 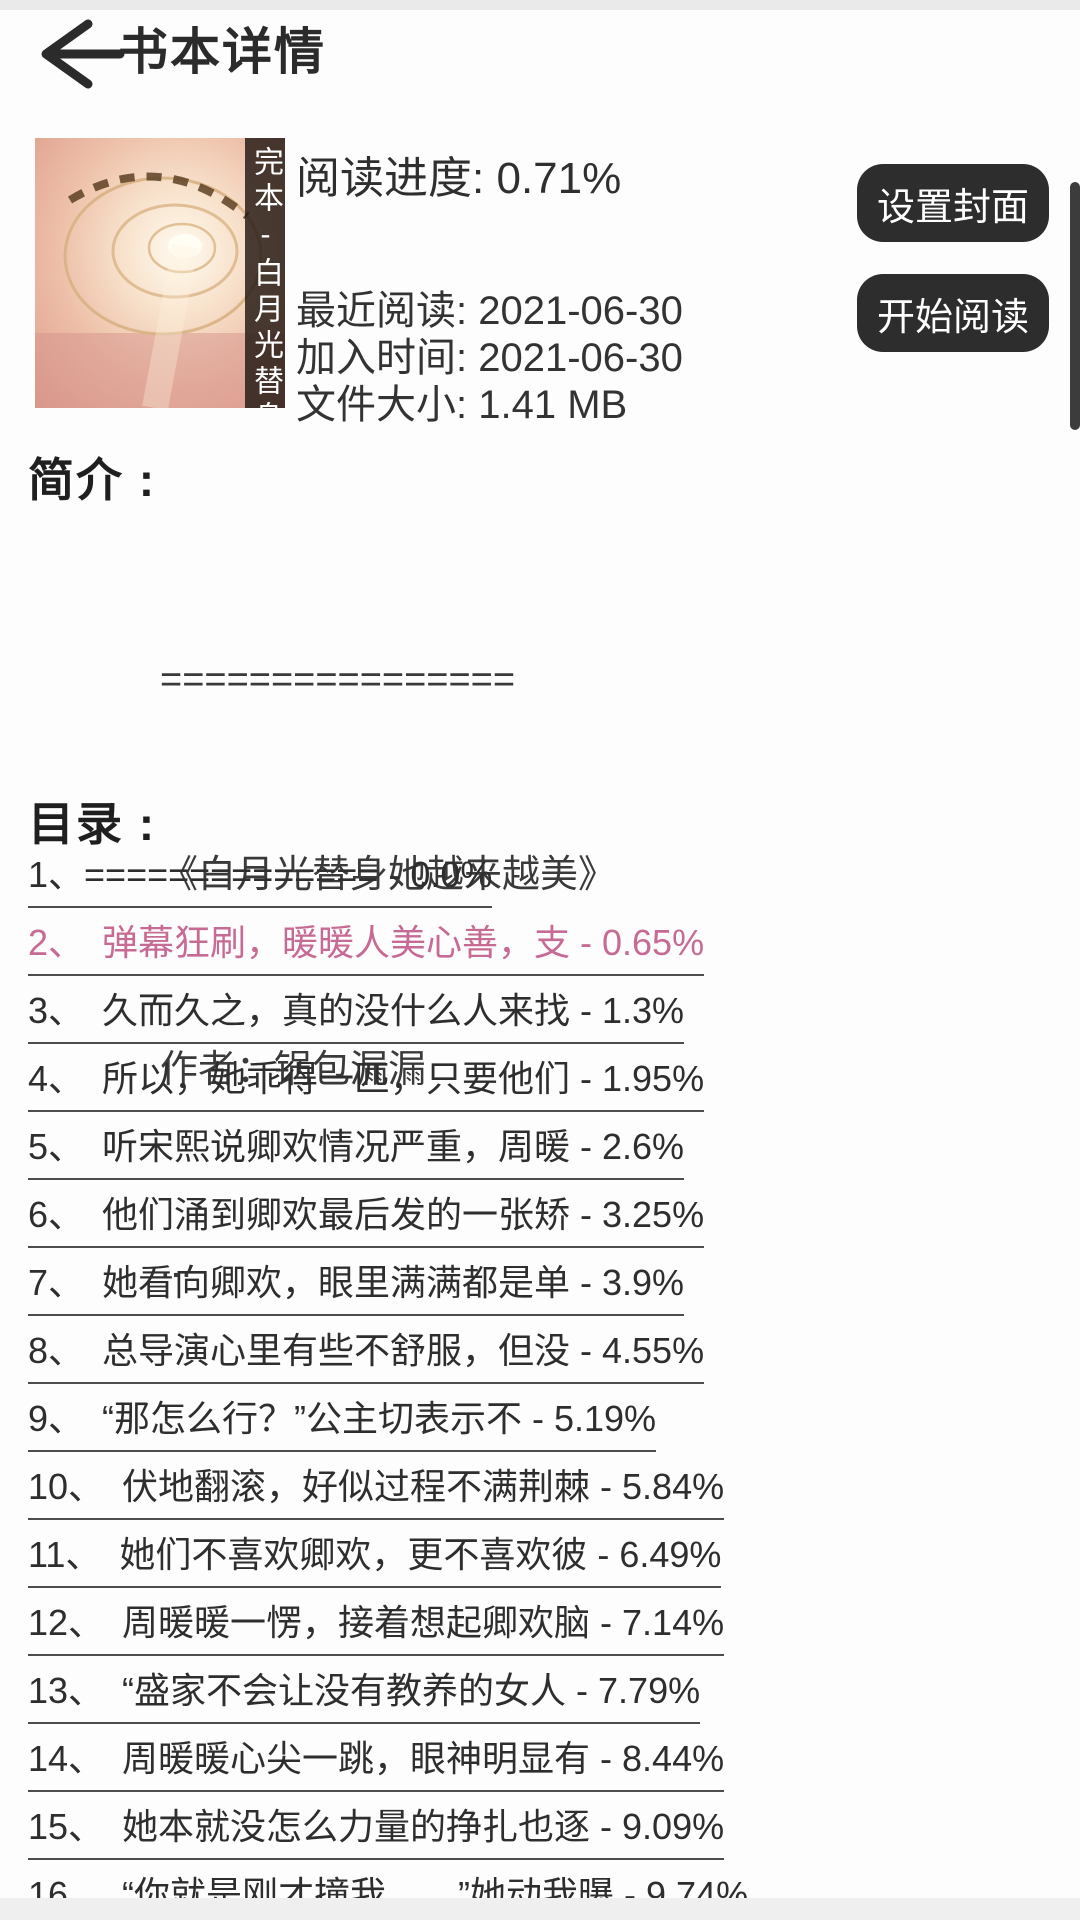 I want to click on catalog-item-label: 12、 周暖暖一愣，接着想起卿欢脑 - 7.14%, so click(x=376, y=1628).